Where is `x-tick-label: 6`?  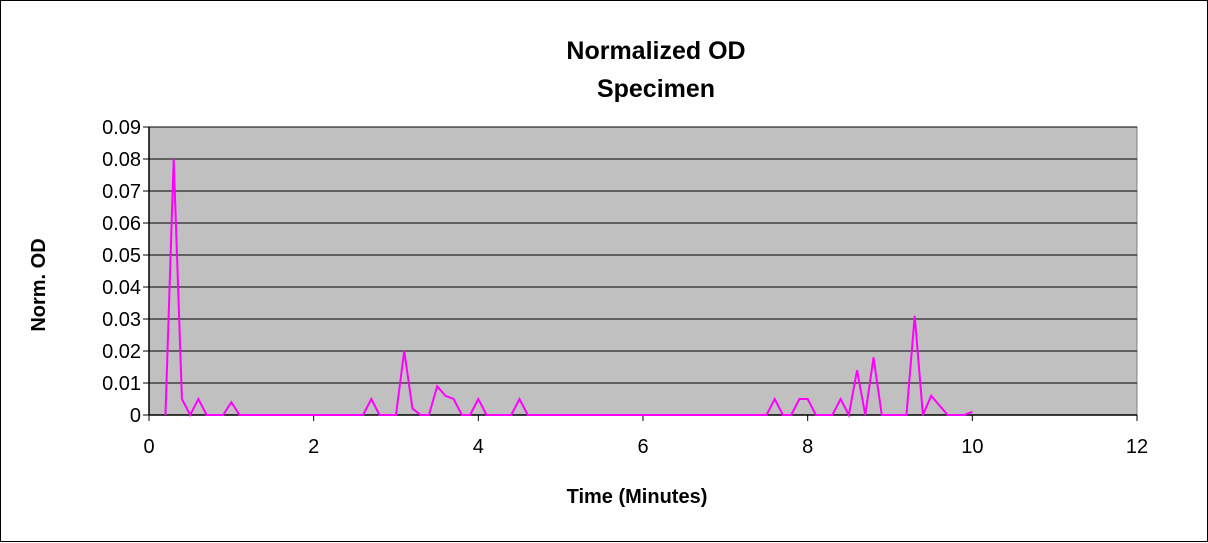
x-tick-label: 6 is located at coordinates (642, 447).